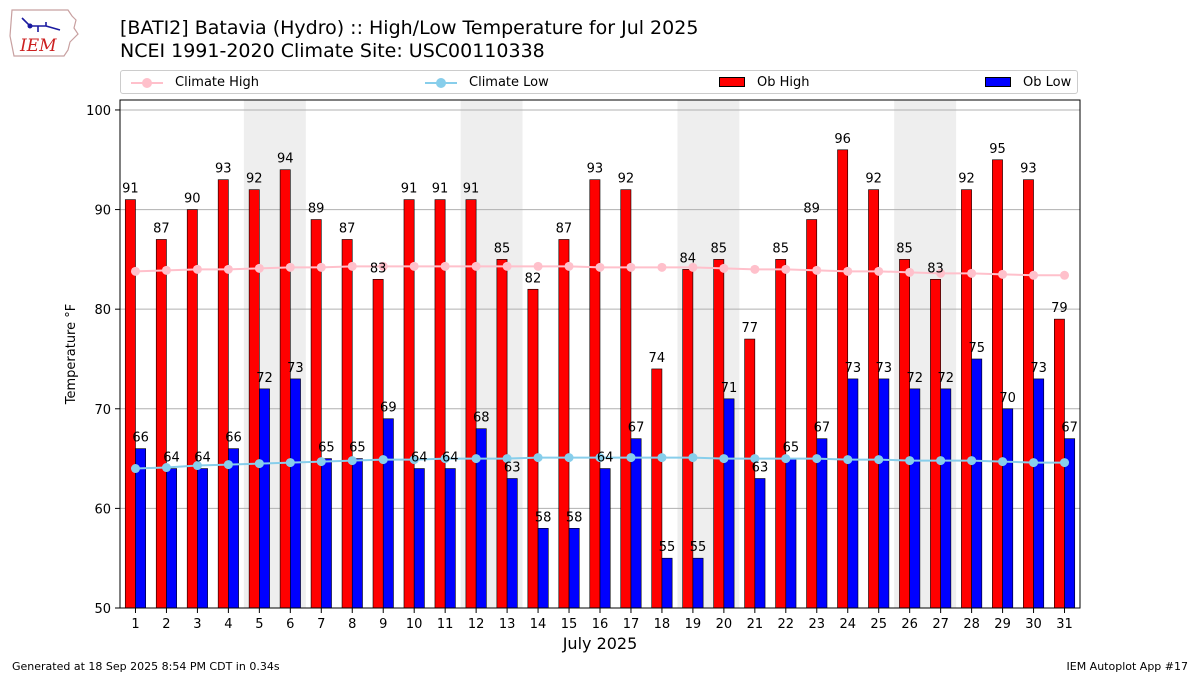 This screenshot has width=1200, height=675. I want to click on chart-title-line2: NCEI 1991-2020 Climate Site: USC00110338, so click(332, 51).